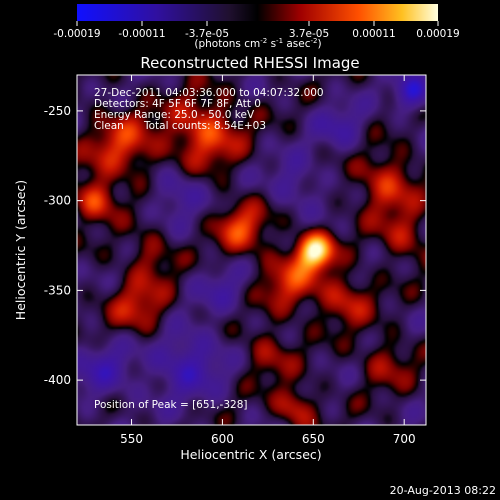 This screenshot has height=500, width=500. What do you see at coordinates (57, 201) in the screenshot?
I see `y-tick-label: -300` at bounding box center [57, 201].